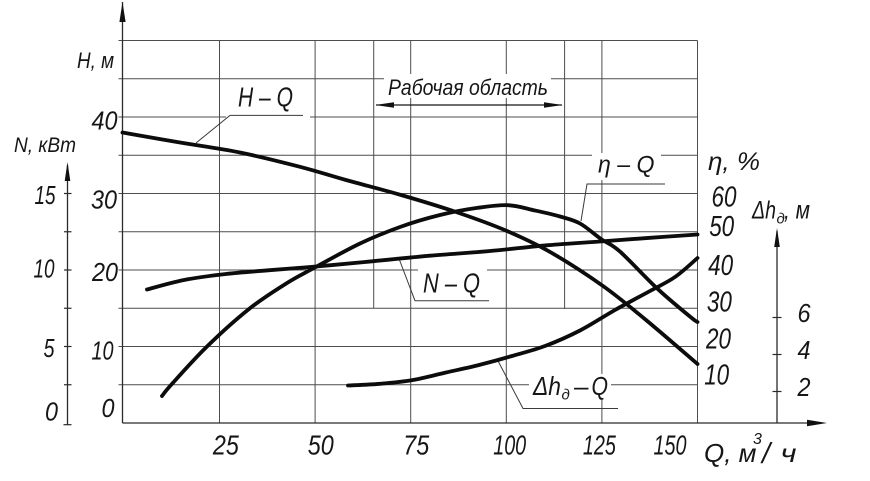  What do you see at coordinates (265, 97) in the screenshot?
I see `svg-text: H – Q` at bounding box center [265, 97].